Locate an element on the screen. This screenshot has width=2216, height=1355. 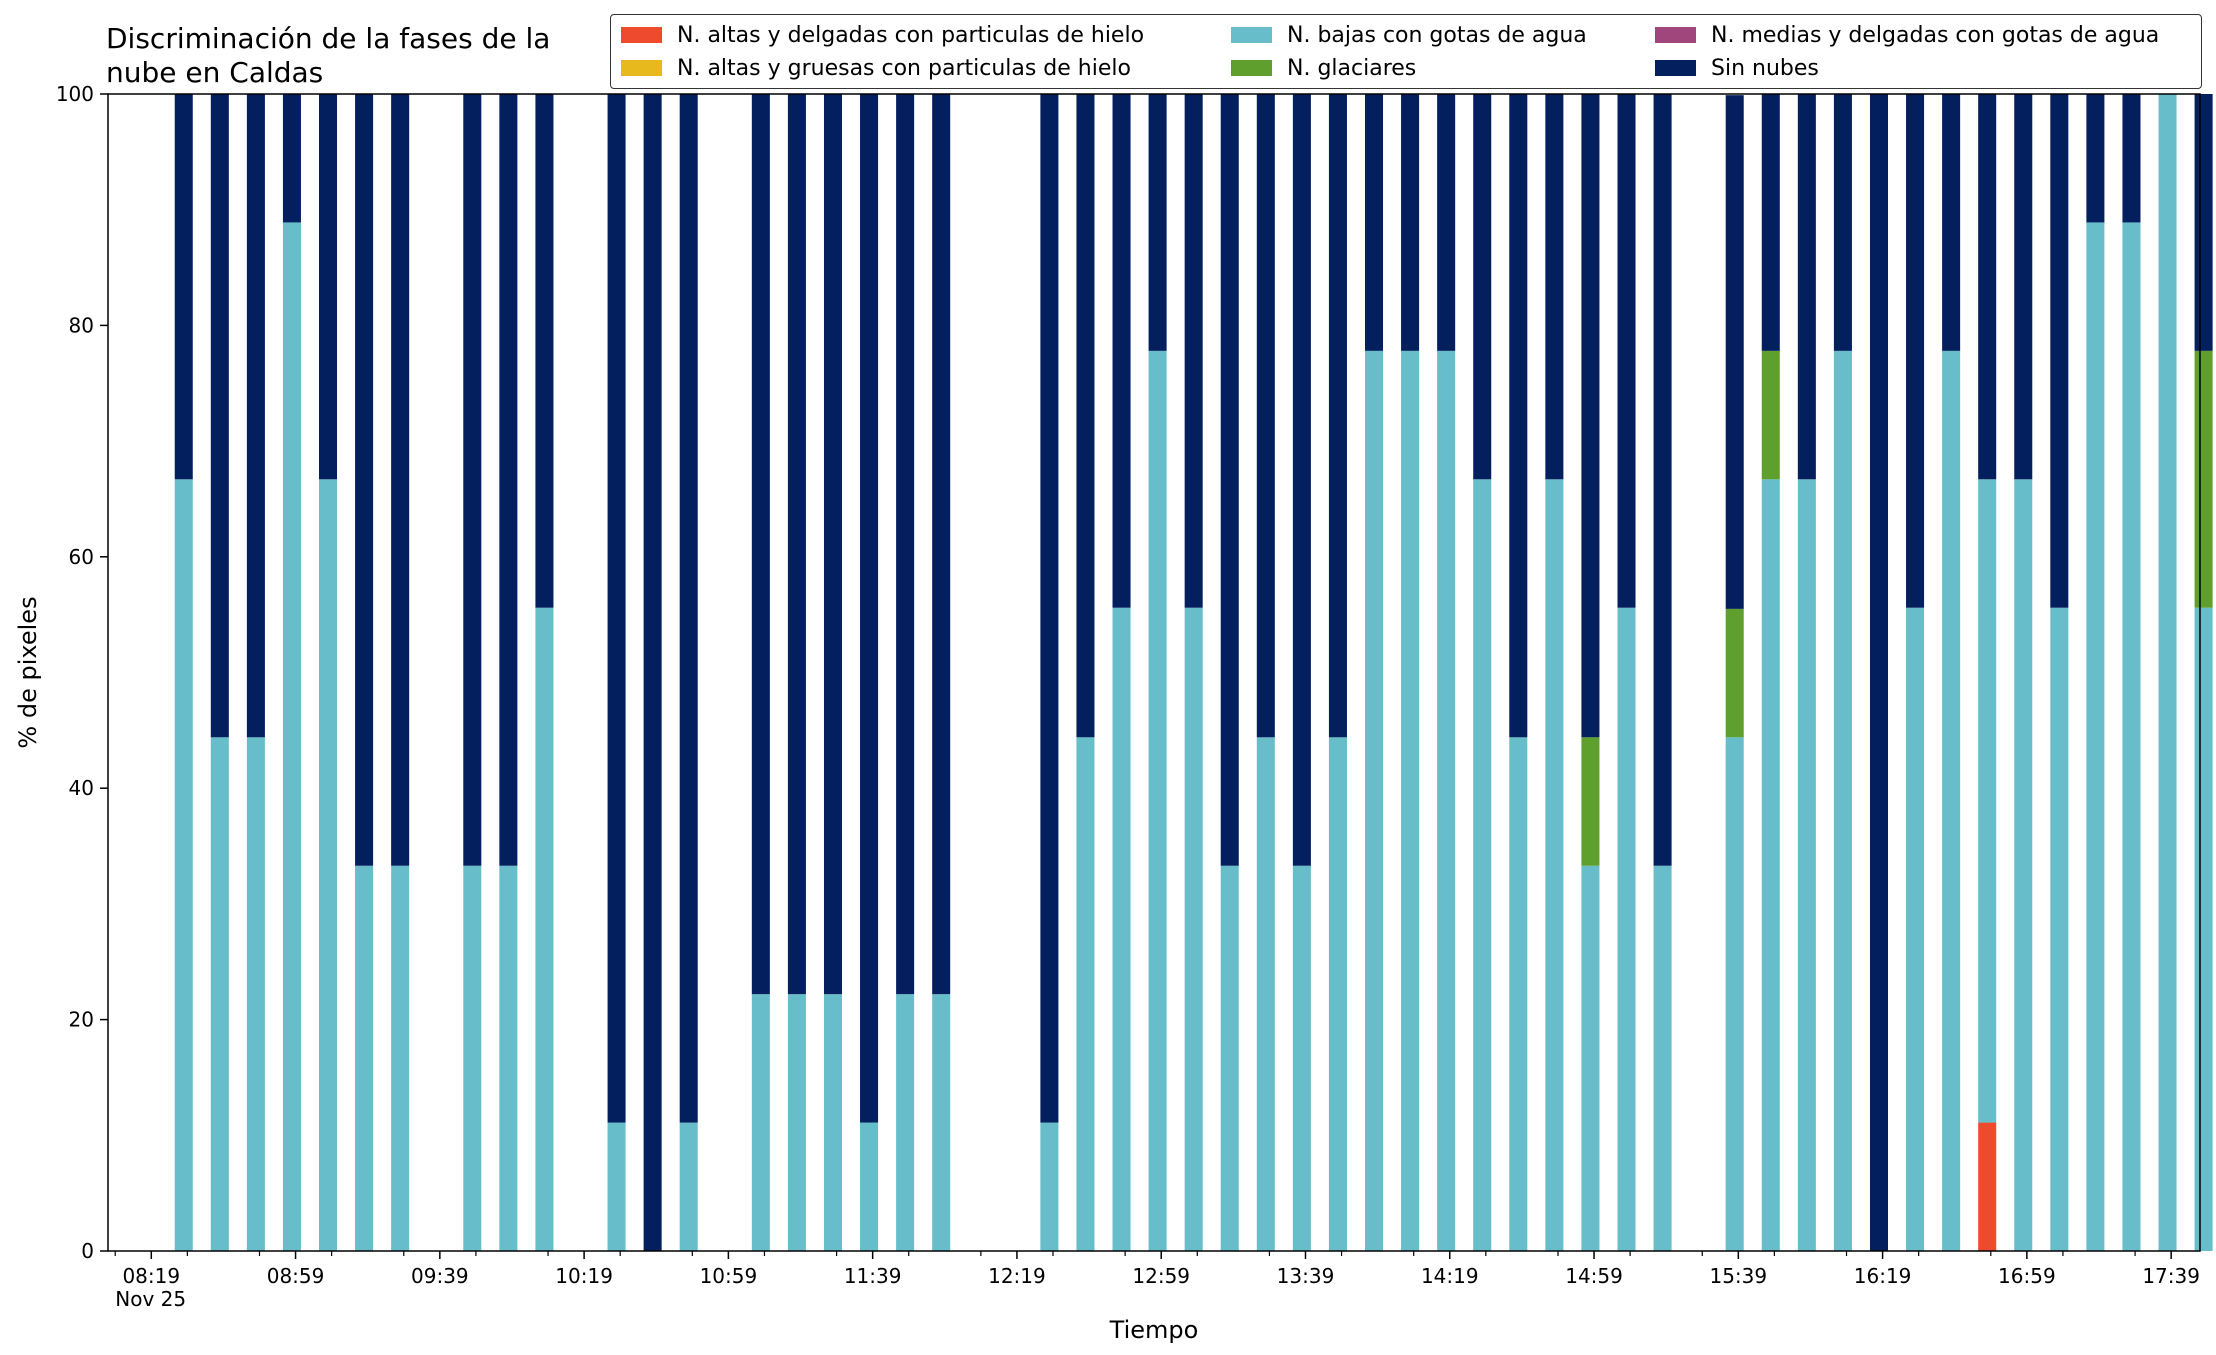
x-tick-label: 14:19 is located at coordinates (1450, 1276).